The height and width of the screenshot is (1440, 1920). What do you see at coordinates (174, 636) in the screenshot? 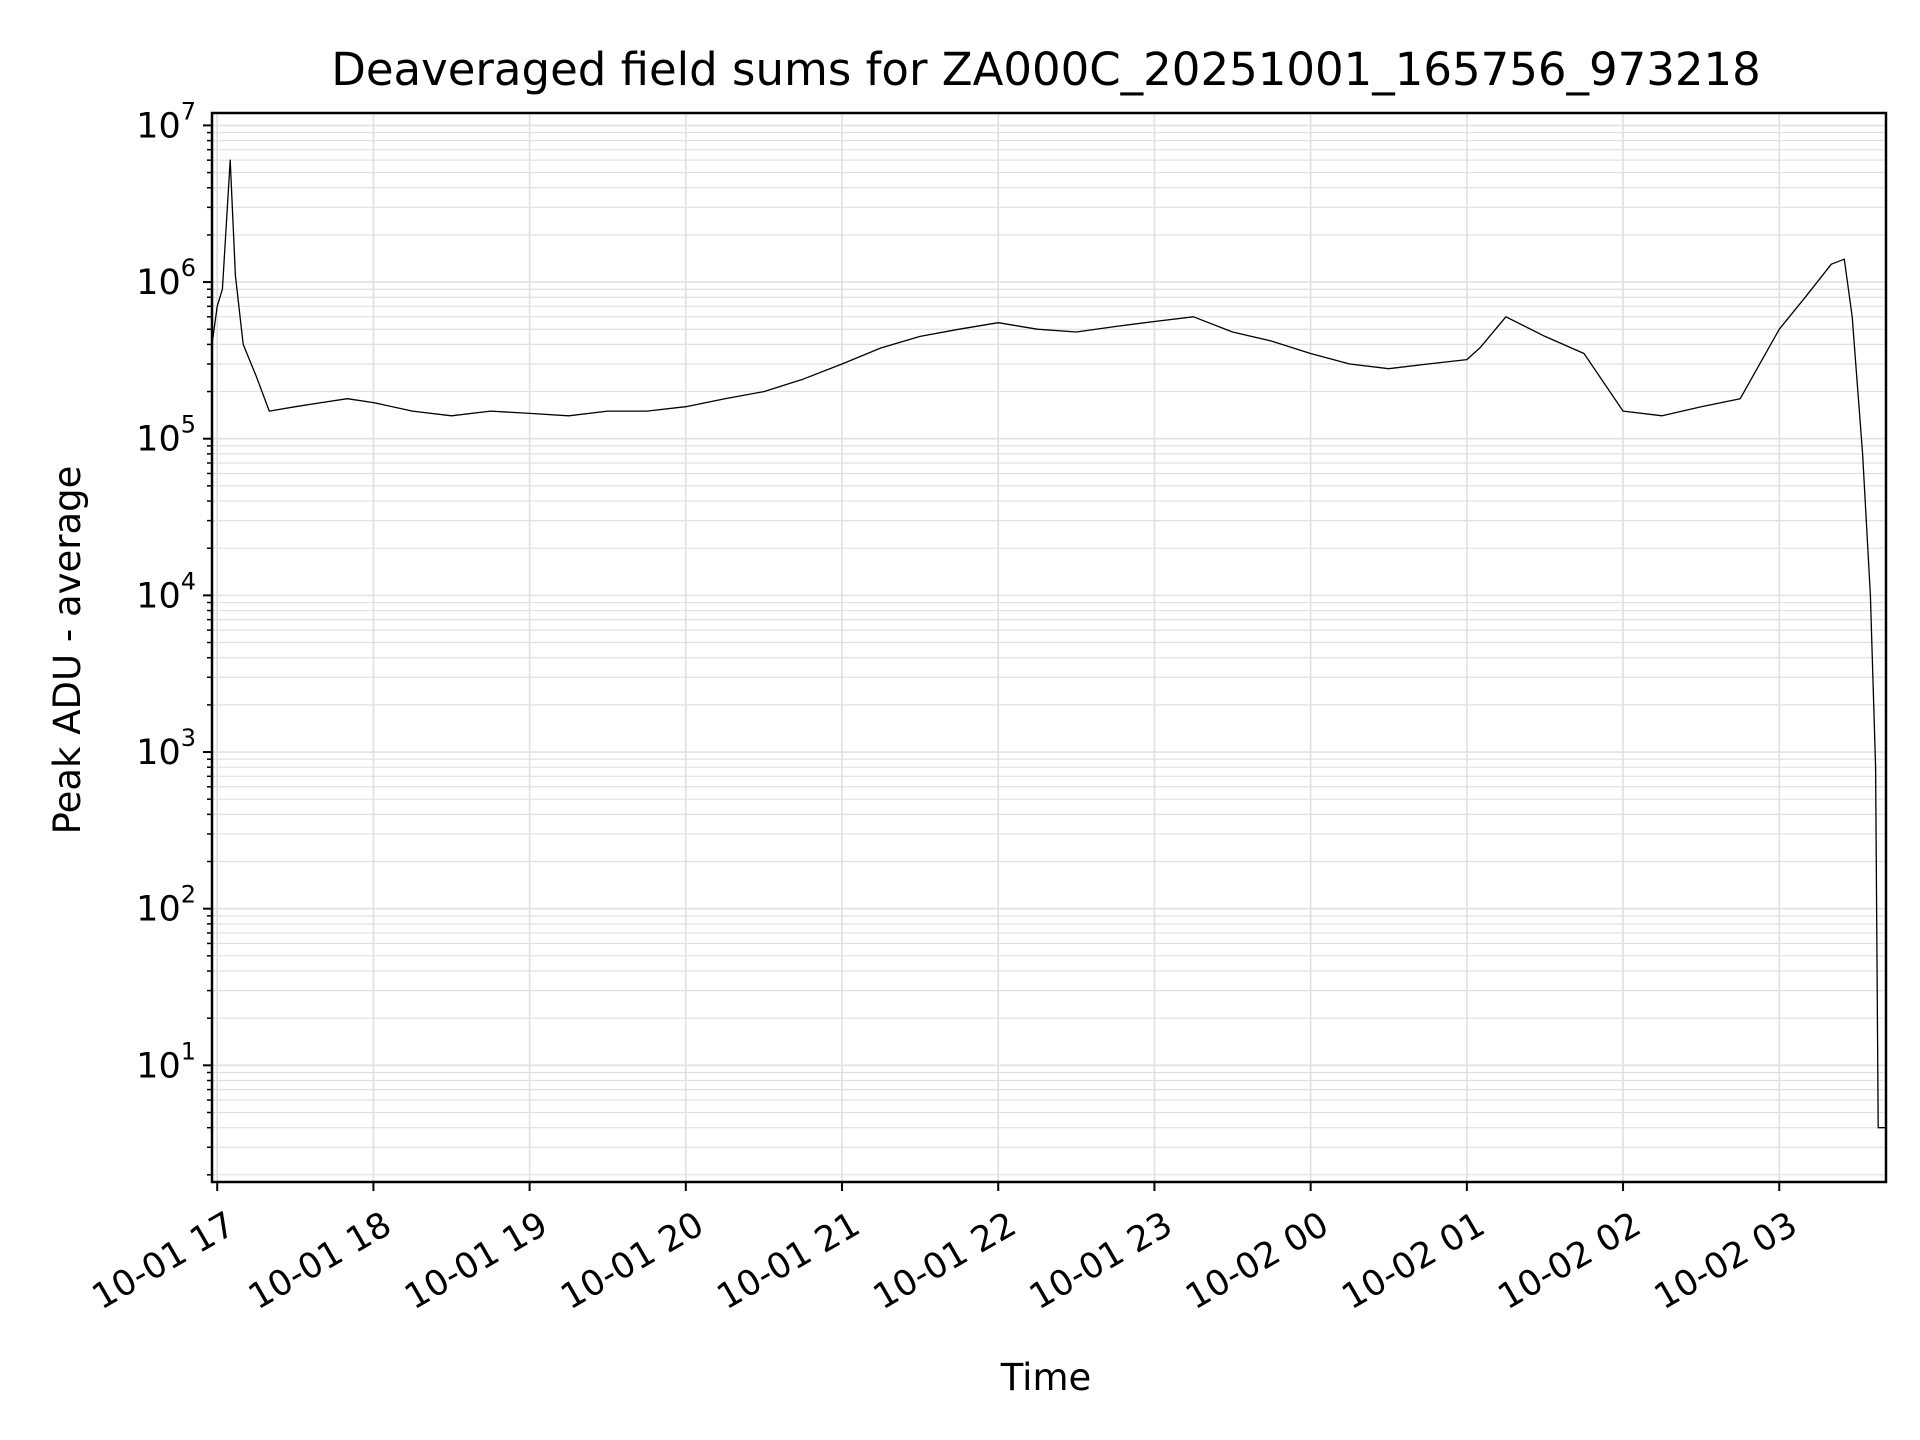
I see `y-axis: 10¹ 10² 10³ 10⁴ 10⁵ 10⁶ 10⁷` at bounding box center [174, 636].